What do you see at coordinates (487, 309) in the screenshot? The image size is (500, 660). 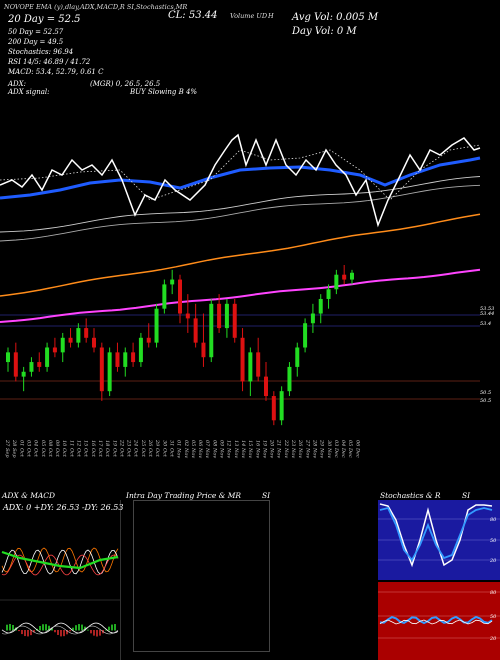 I see `price-label-1: 53.53` at bounding box center [487, 309].